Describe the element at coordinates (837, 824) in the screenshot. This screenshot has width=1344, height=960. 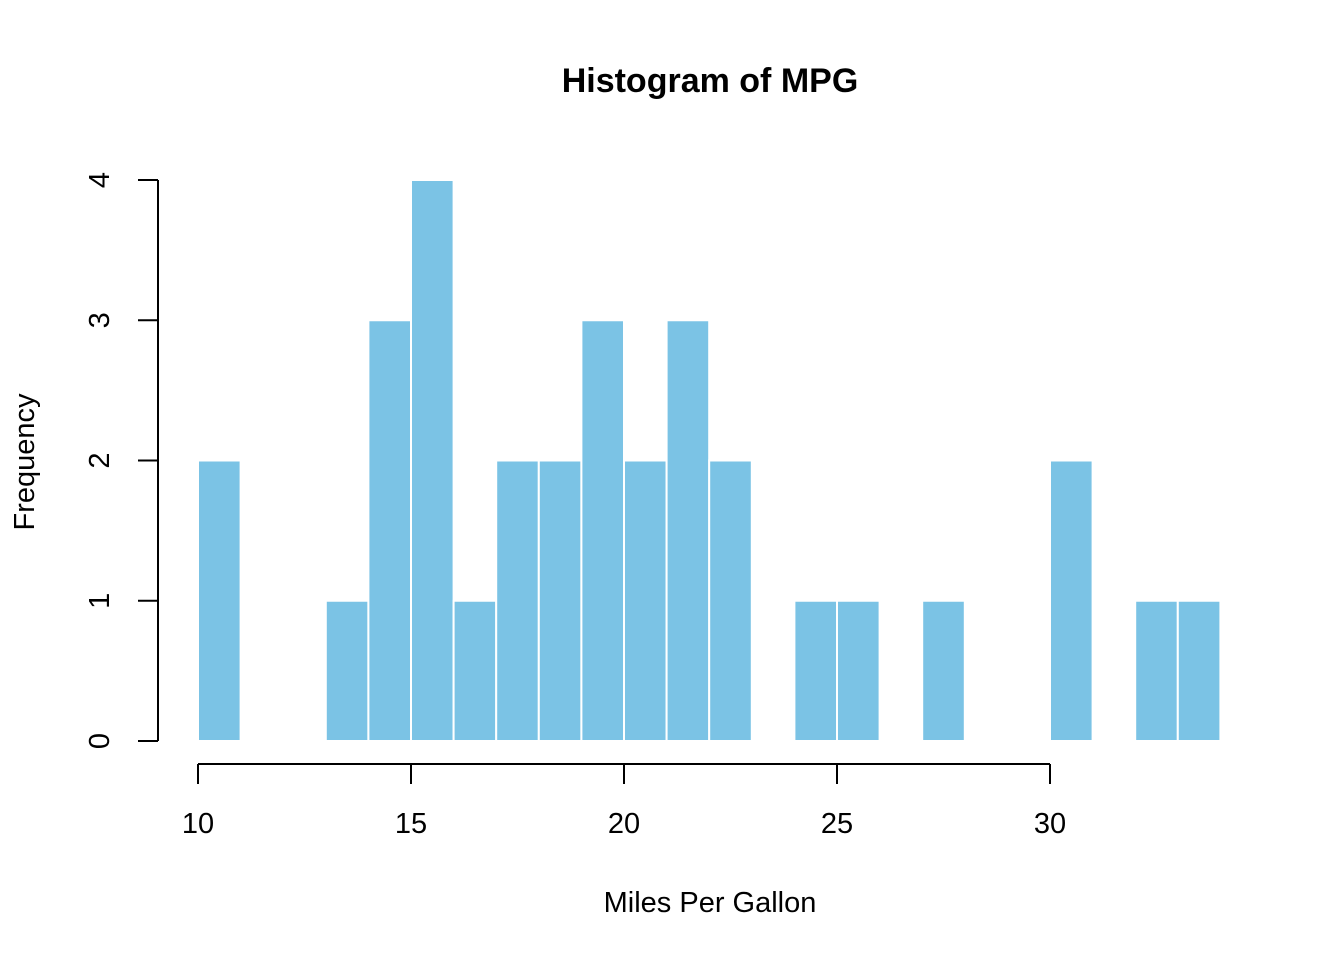
I see `x-tick-label: 25` at that location.